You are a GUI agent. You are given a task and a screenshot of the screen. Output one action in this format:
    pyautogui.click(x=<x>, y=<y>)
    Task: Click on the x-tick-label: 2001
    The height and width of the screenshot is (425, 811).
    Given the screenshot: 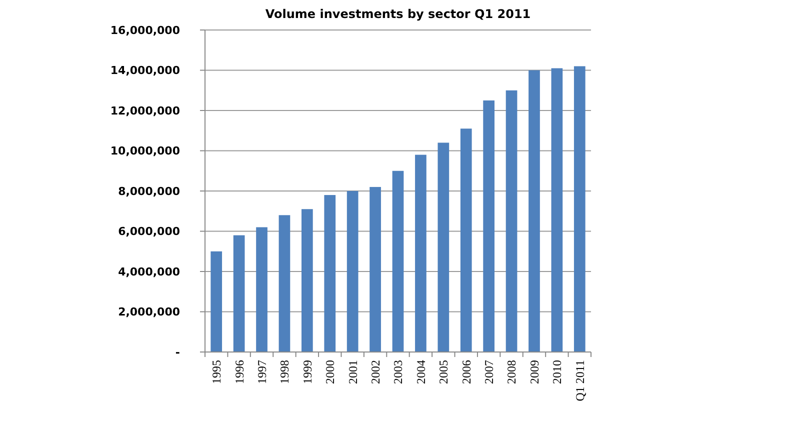 What is the action you would take?
    pyautogui.click(x=353, y=372)
    